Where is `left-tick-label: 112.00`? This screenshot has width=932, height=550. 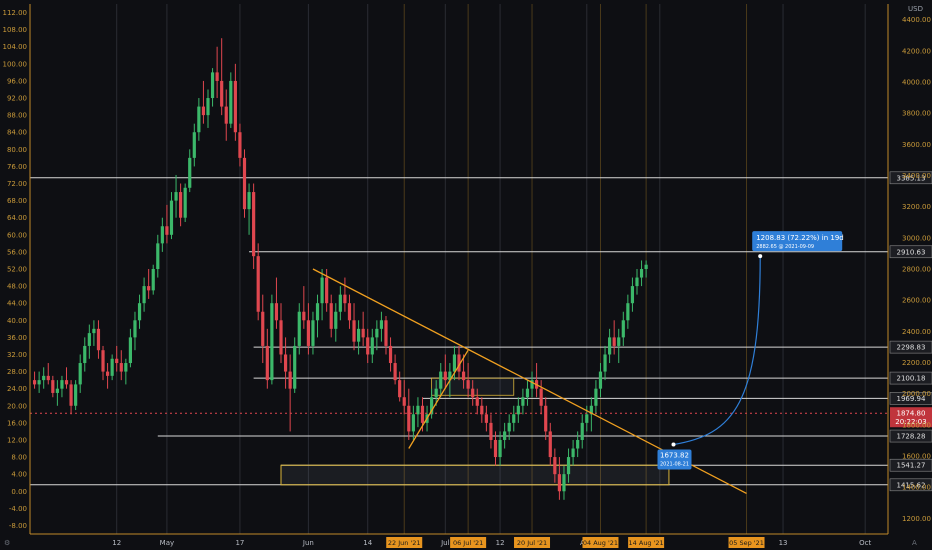 left-tick-label: 112.00 is located at coordinates (15, 13).